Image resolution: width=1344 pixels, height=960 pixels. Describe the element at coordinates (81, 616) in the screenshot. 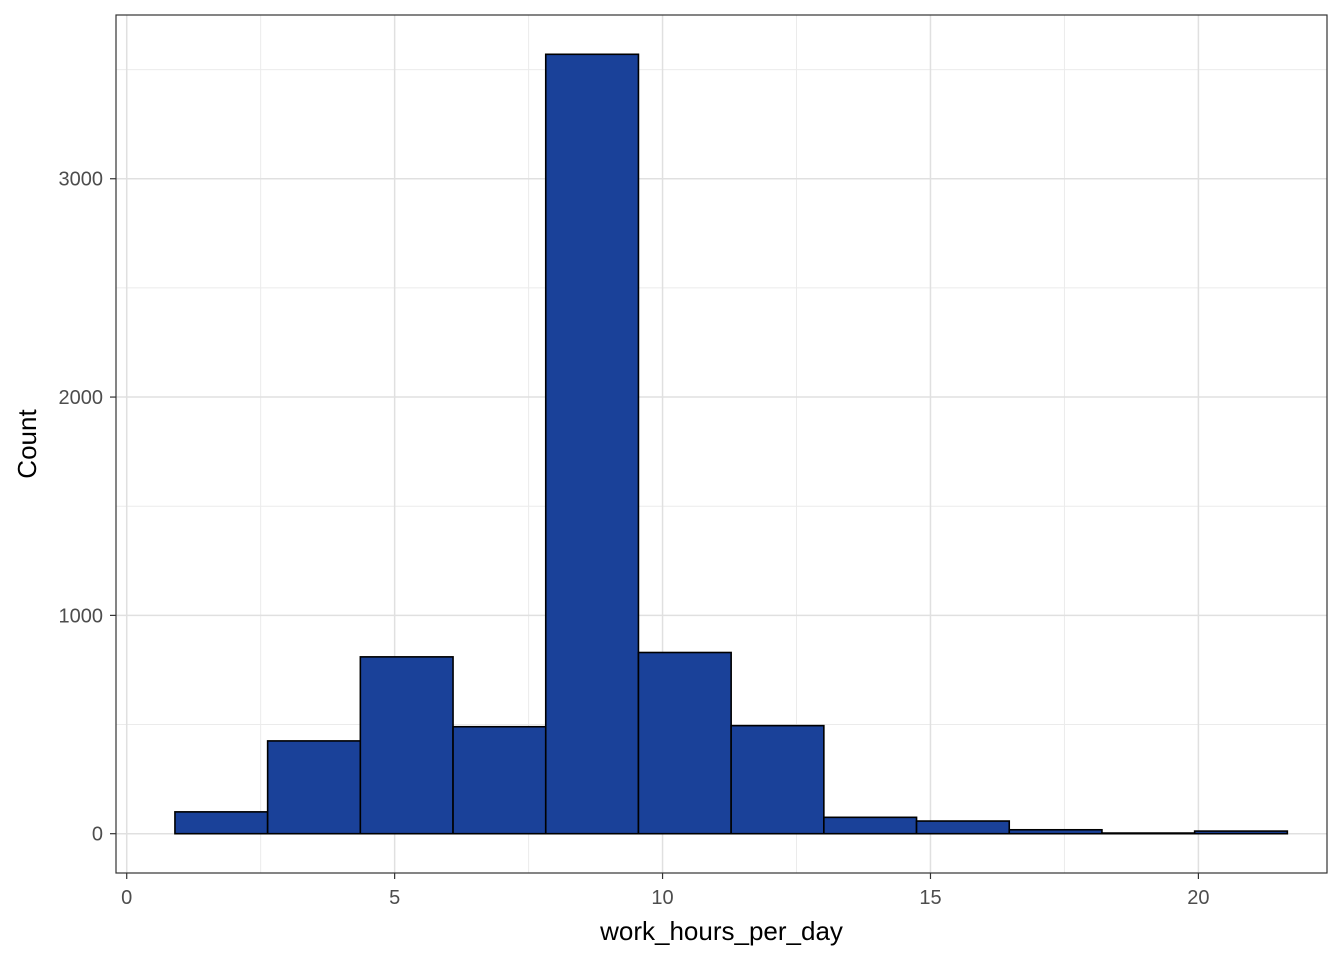

I see `y-tick-label: 1000` at that location.